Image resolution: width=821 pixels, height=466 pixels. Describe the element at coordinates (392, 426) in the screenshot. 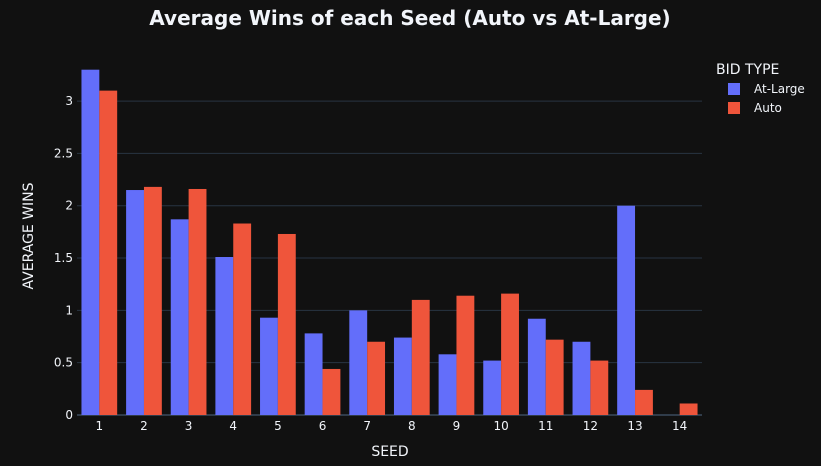

I see `x-tick-labels: 1 2 3 4 5 6 7 8 9 10 11 12 13 14` at that location.